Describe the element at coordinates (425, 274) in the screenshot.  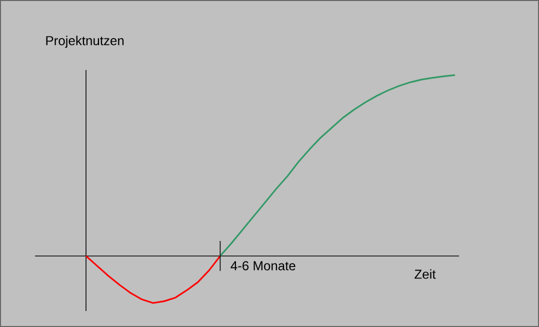
I see `x-axis-title: Zeit` at that location.